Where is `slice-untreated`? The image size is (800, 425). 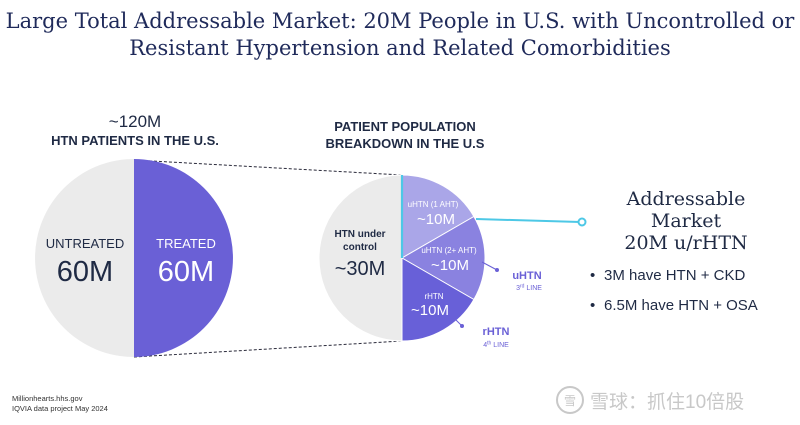
slice-untreated is located at coordinates (84, 258).